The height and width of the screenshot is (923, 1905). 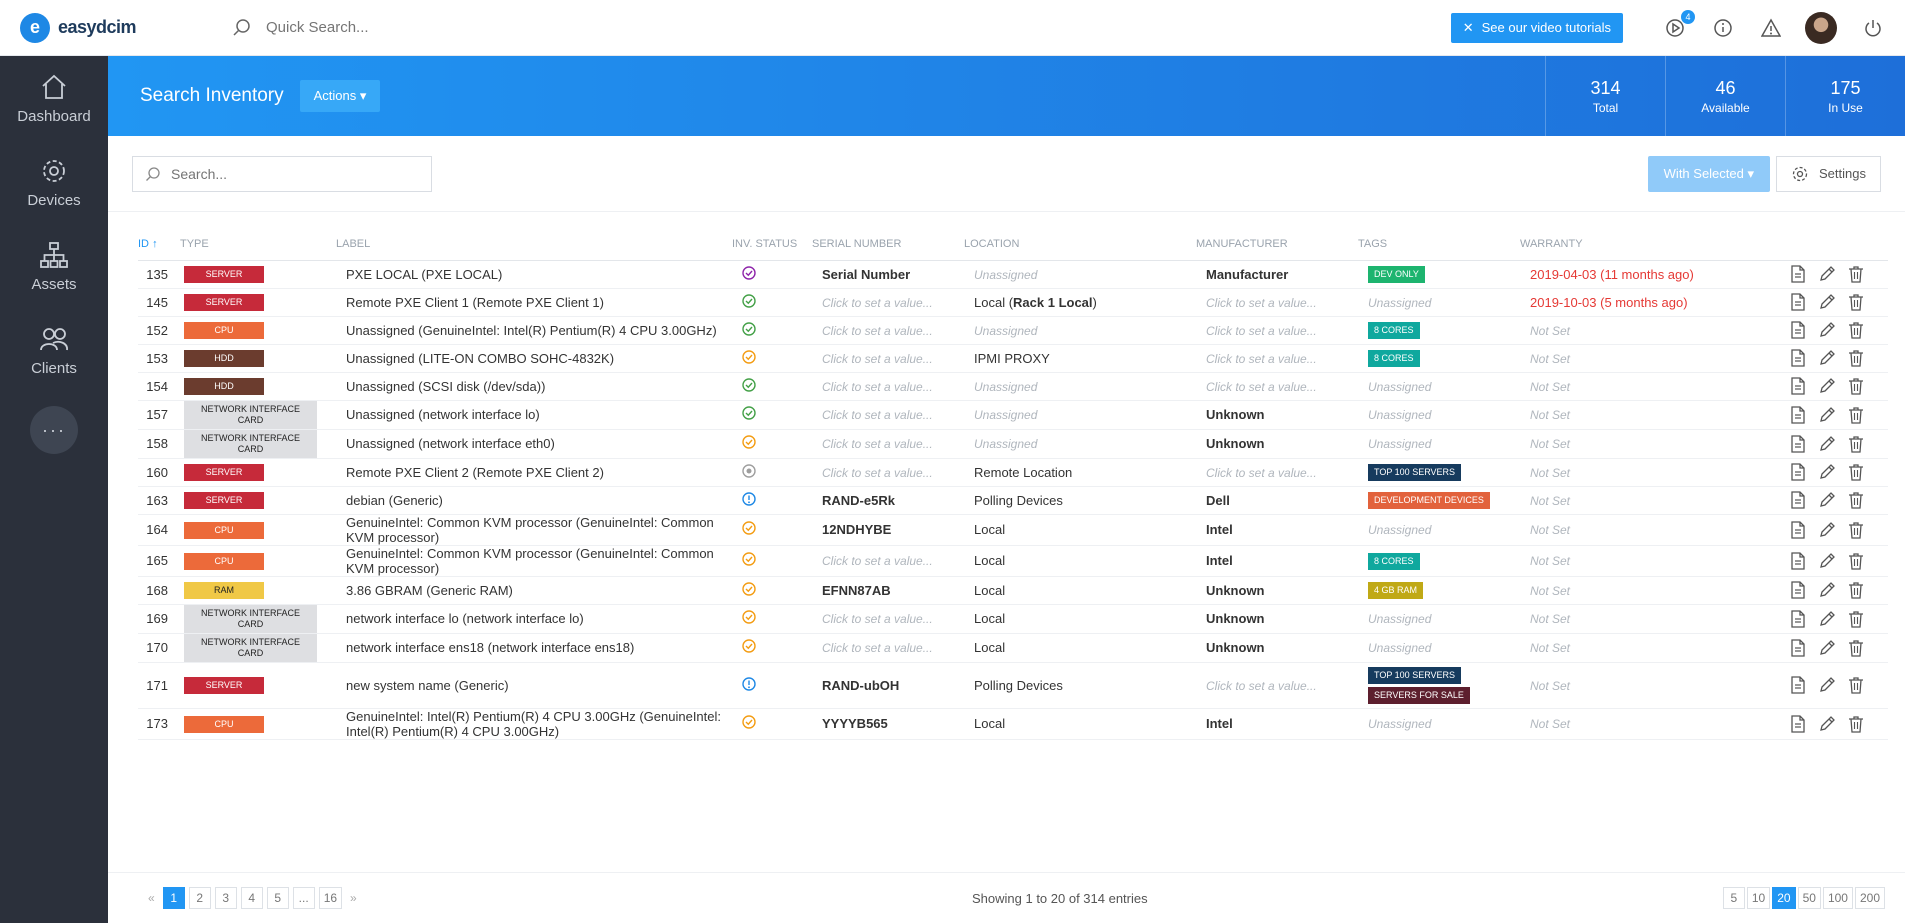 I want to click on column-header-status: INV. STATUS, so click(x=772, y=236).